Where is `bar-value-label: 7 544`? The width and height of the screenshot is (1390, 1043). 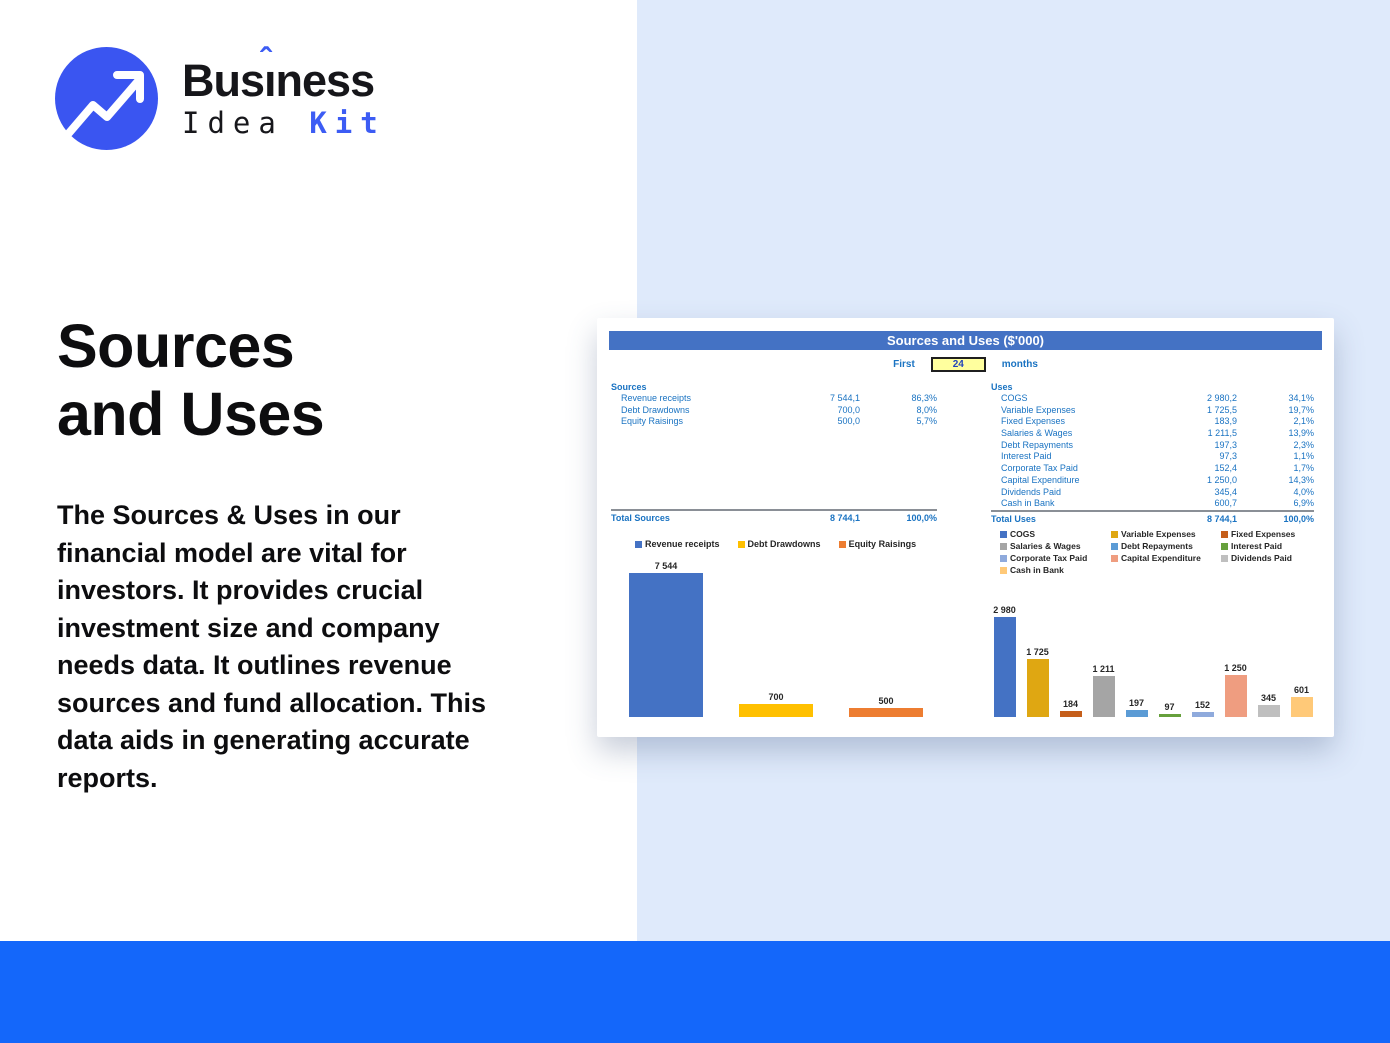
bar-value-label: 7 544 is located at coordinates (666, 566).